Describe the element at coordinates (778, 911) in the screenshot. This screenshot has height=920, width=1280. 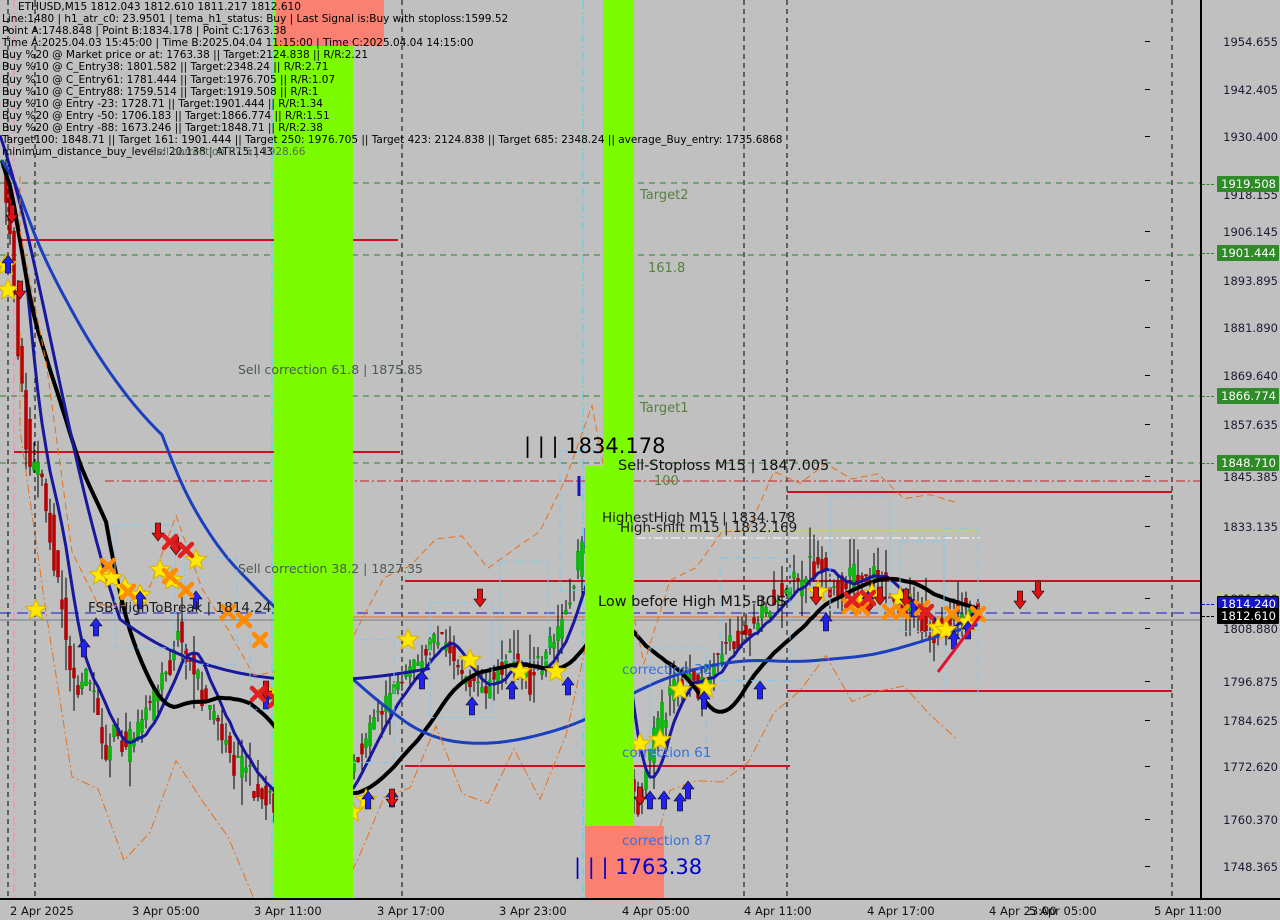
I see `time-tick-6: 4 Apr 11:00` at that location.